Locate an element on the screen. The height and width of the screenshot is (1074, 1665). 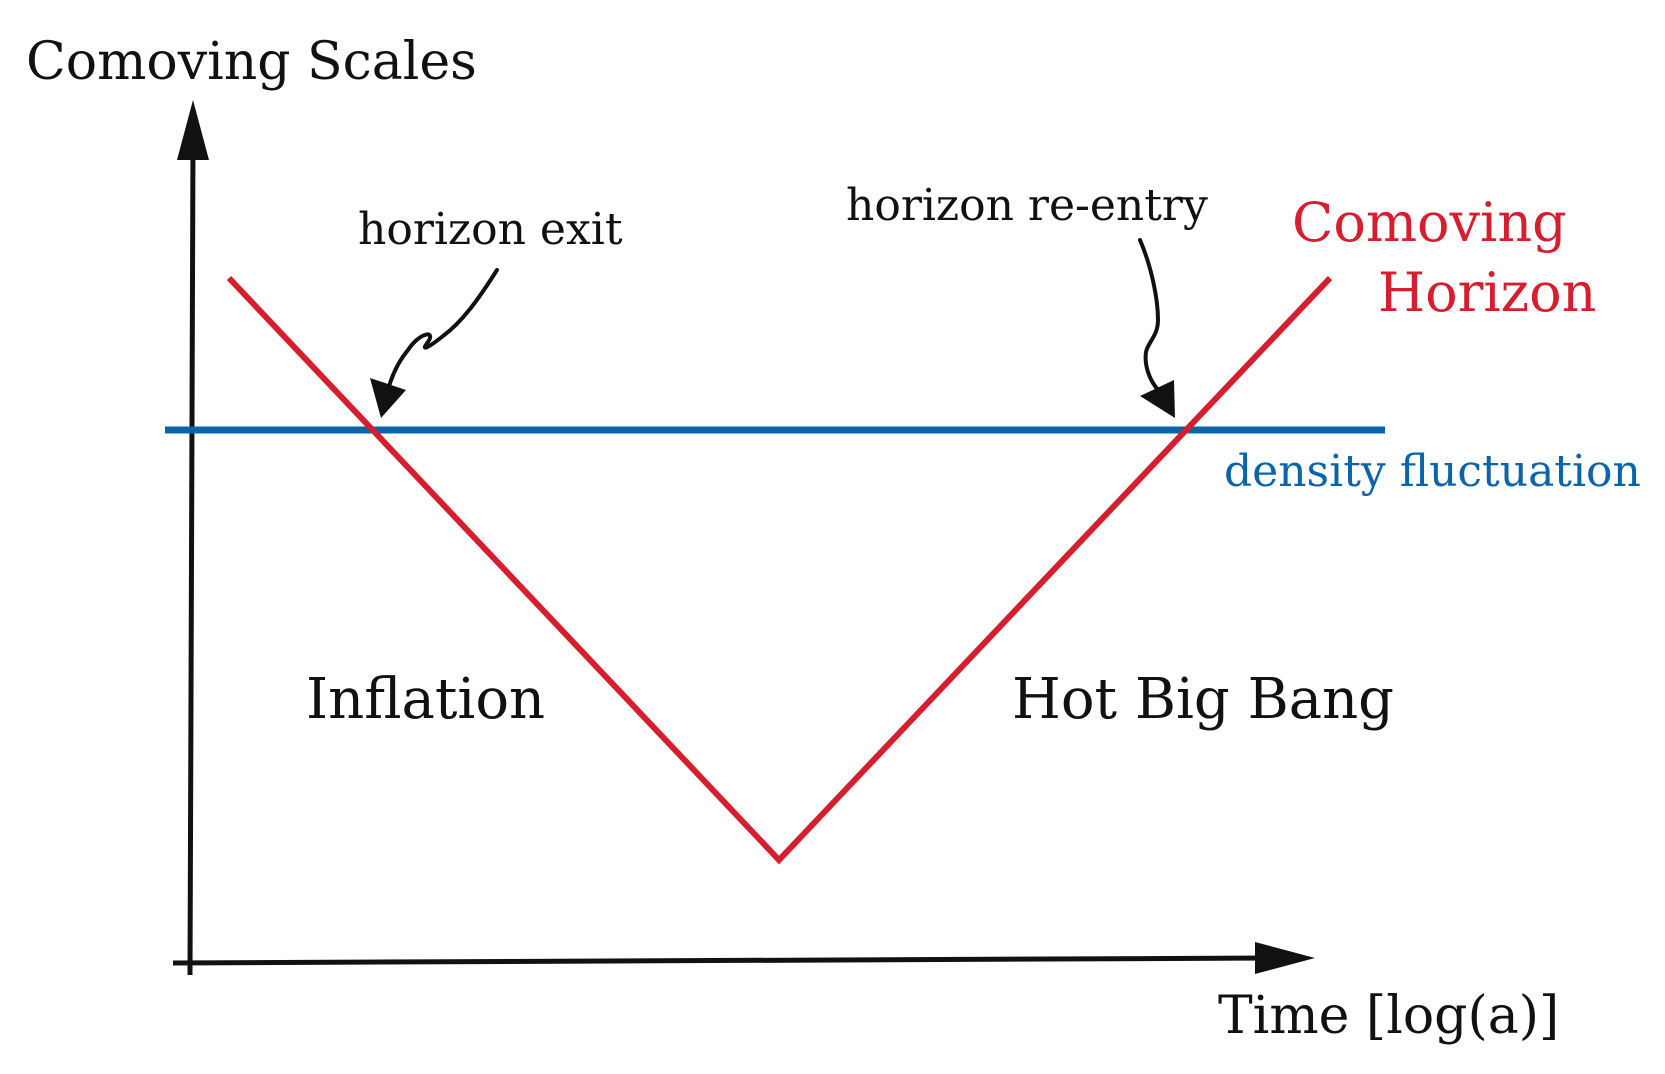
x-axis-line is located at coordinates (721, 960).